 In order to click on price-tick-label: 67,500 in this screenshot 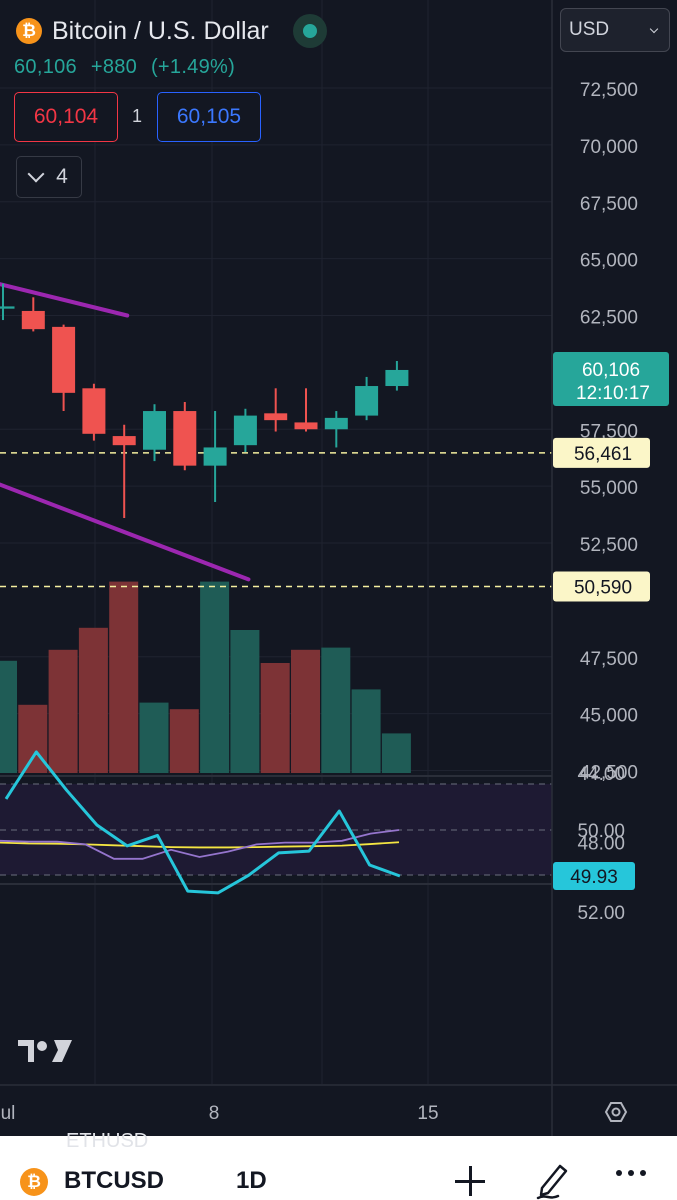, I will do `click(609, 204)`.